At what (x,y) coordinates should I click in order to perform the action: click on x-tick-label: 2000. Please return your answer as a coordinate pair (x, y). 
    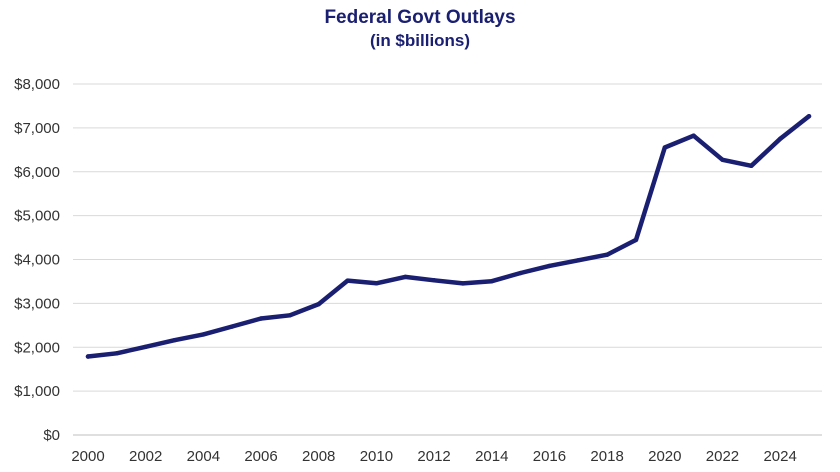
    Looking at the image, I should click on (87, 456).